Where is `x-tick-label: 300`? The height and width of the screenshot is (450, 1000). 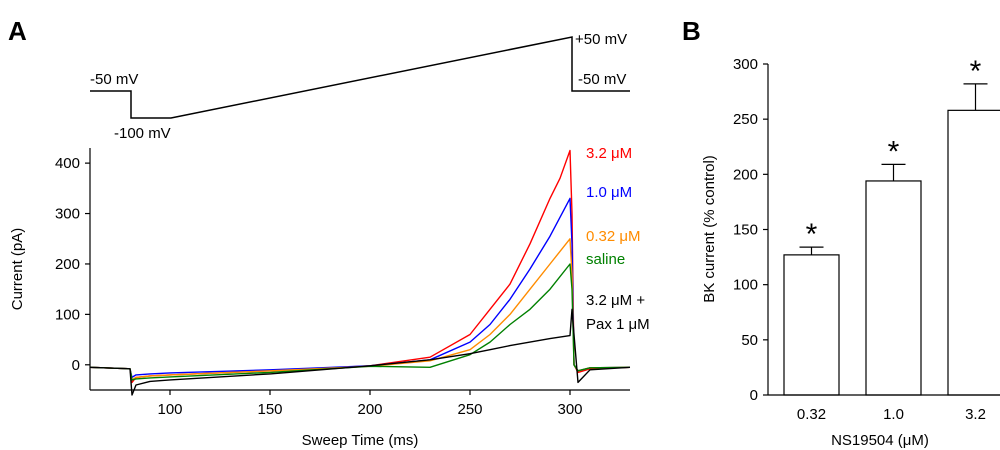 x-tick-label: 300 is located at coordinates (569, 409).